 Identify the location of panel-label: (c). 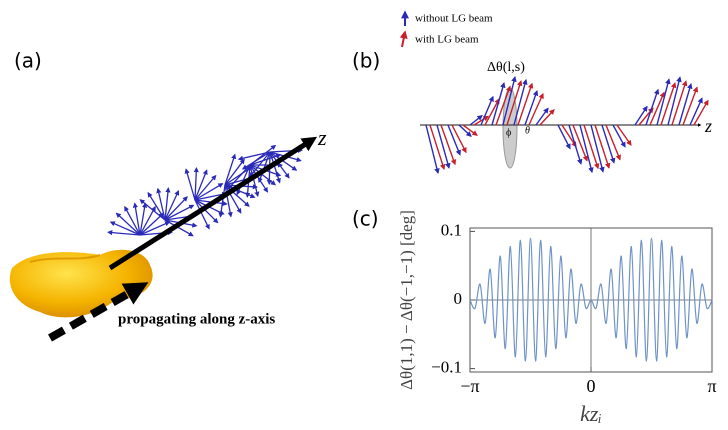
(365, 219).